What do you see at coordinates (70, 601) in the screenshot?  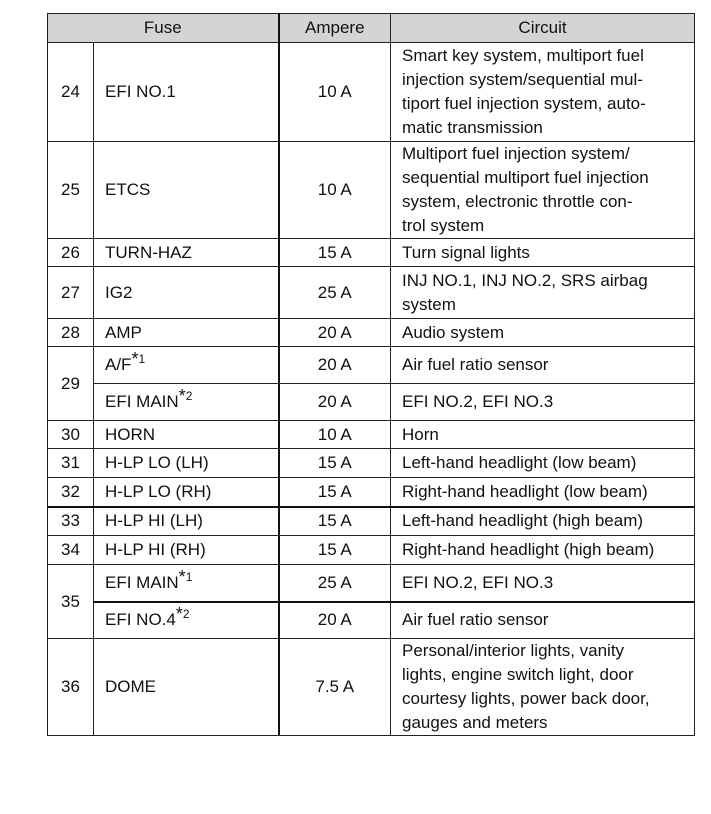 I see `fuse-number: 35` at bounding box center [70, 601].